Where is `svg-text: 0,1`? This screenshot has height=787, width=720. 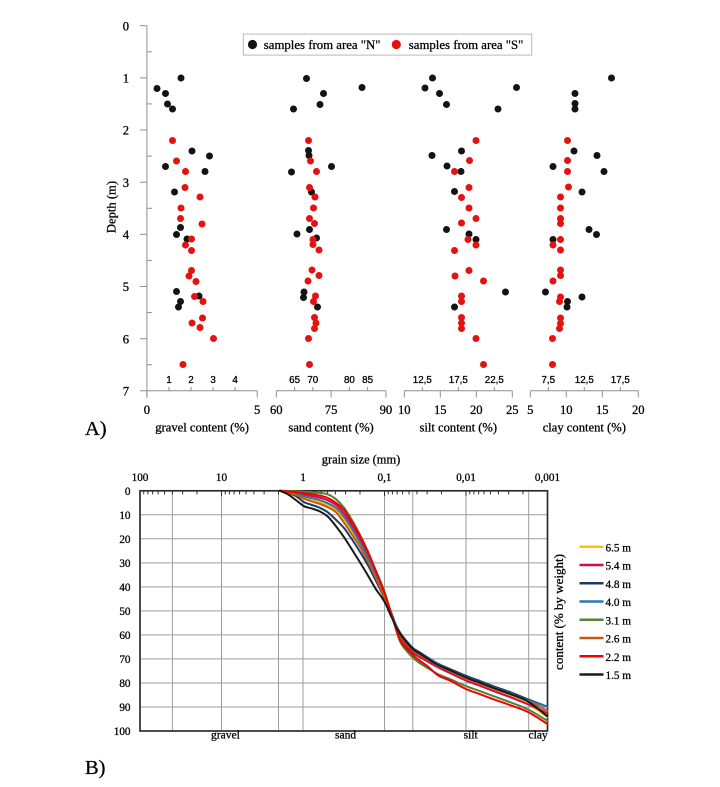
svg-text: 0,1 is located at coordinates (385, 478).